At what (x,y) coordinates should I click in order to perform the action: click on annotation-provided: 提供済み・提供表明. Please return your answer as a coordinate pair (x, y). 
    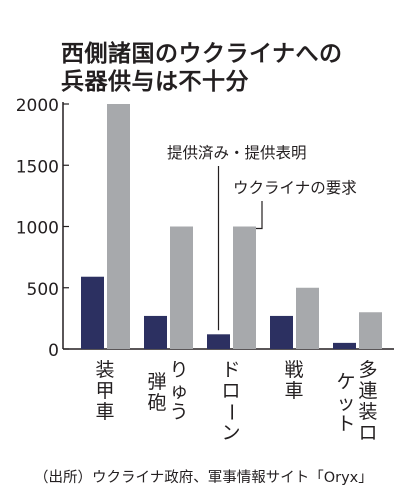
    Looking at the image, I should click on (237, 153).